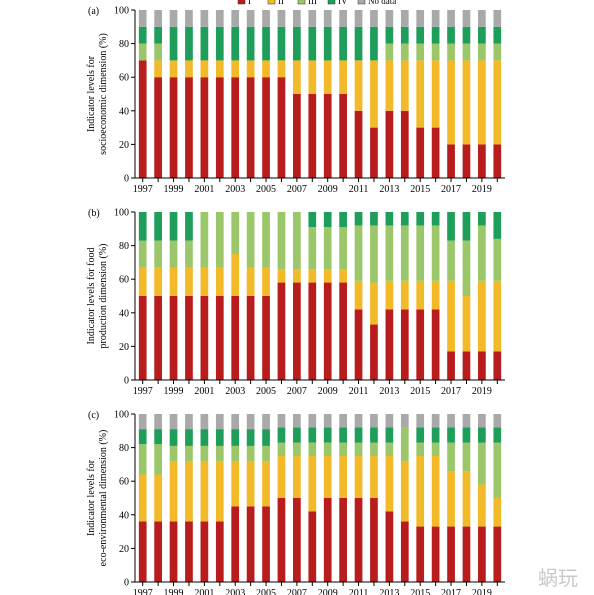 The image size is (594, 595). Describe the element at coordinates (382, 3) in the screenshot. I see `legend-label: No data` at that location.